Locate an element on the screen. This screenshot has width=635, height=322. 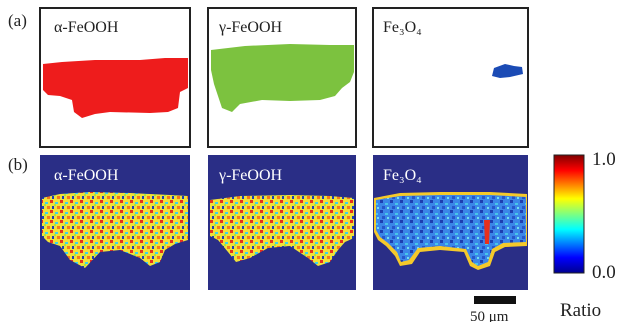
gamma-ratio-map is located at coordinates (282, 230).